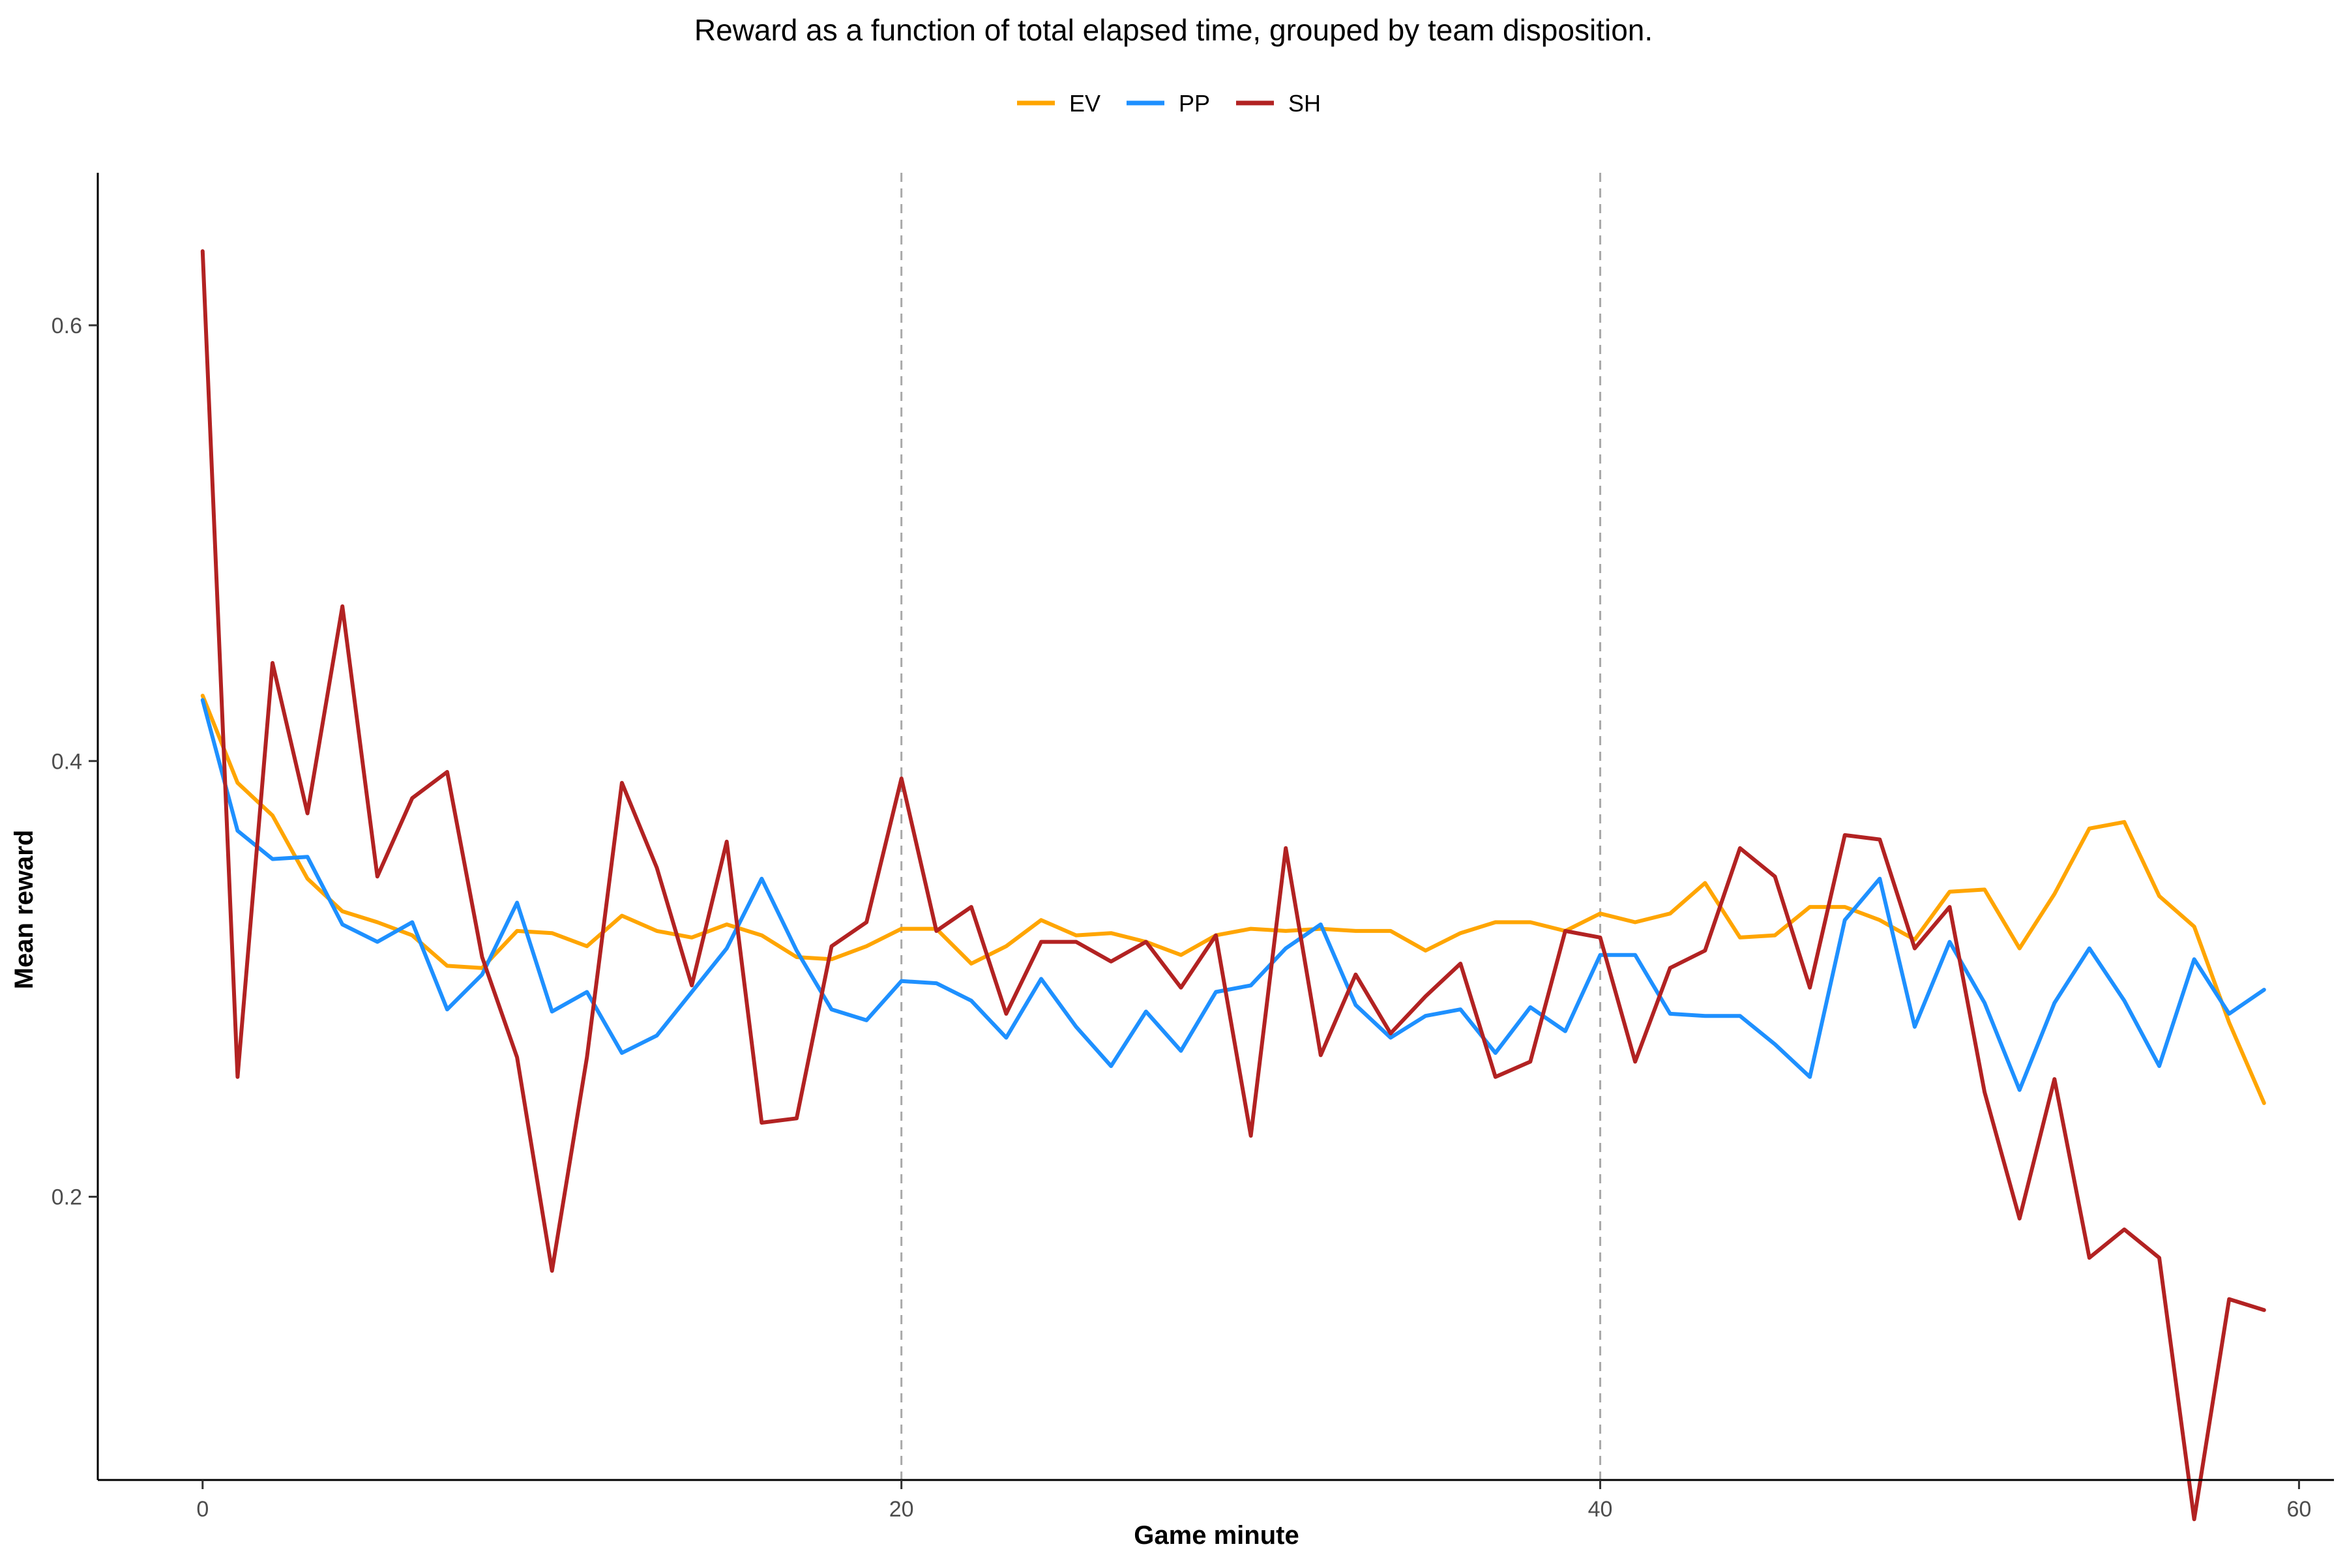  Describe the element at coordinates (1194, 104) in the screenshot. I see `legend-label-pp: PP` at that location.